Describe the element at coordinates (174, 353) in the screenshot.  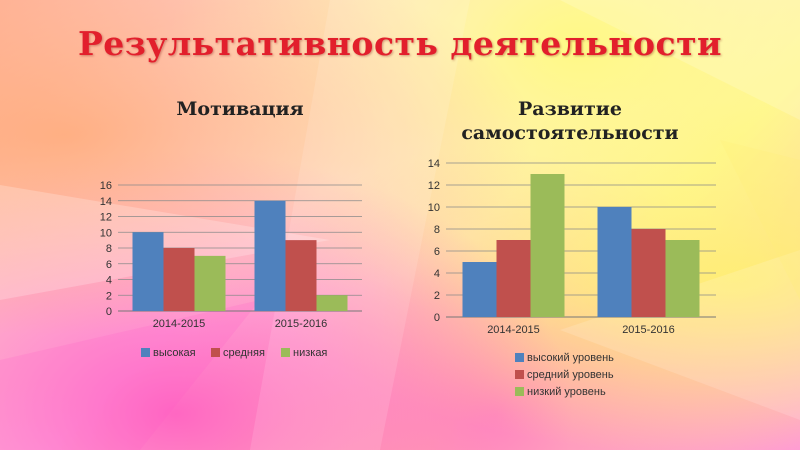
I see `legend-label: высокая` at that location.